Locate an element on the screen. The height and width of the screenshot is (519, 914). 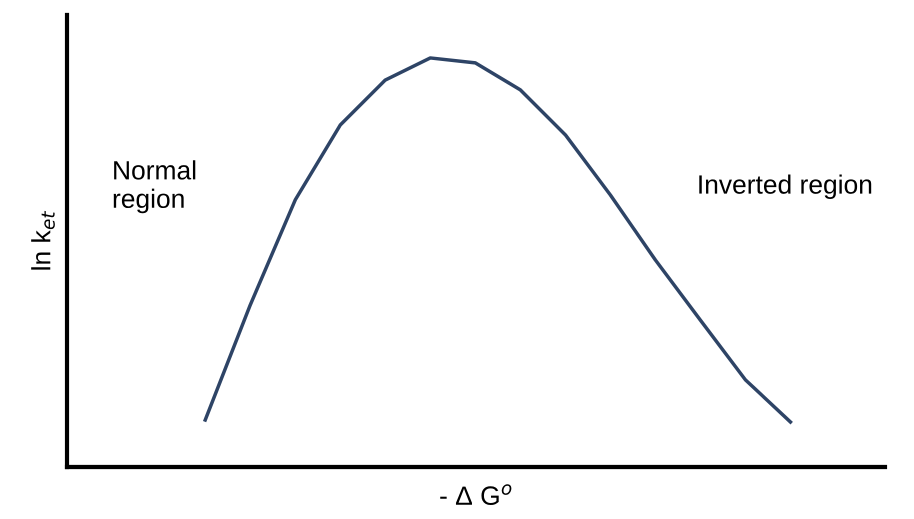
x-axis-title: - Δ G$^{o}$ is located at coordinates (476, 494).